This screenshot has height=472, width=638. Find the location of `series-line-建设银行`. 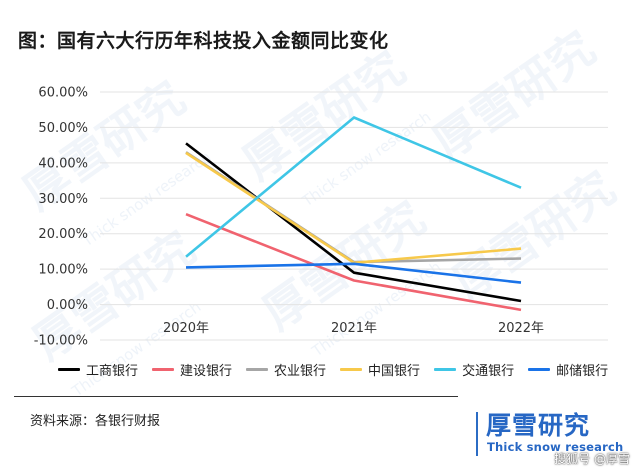

series-line-建设银行 is located at coordinates (353, 262).